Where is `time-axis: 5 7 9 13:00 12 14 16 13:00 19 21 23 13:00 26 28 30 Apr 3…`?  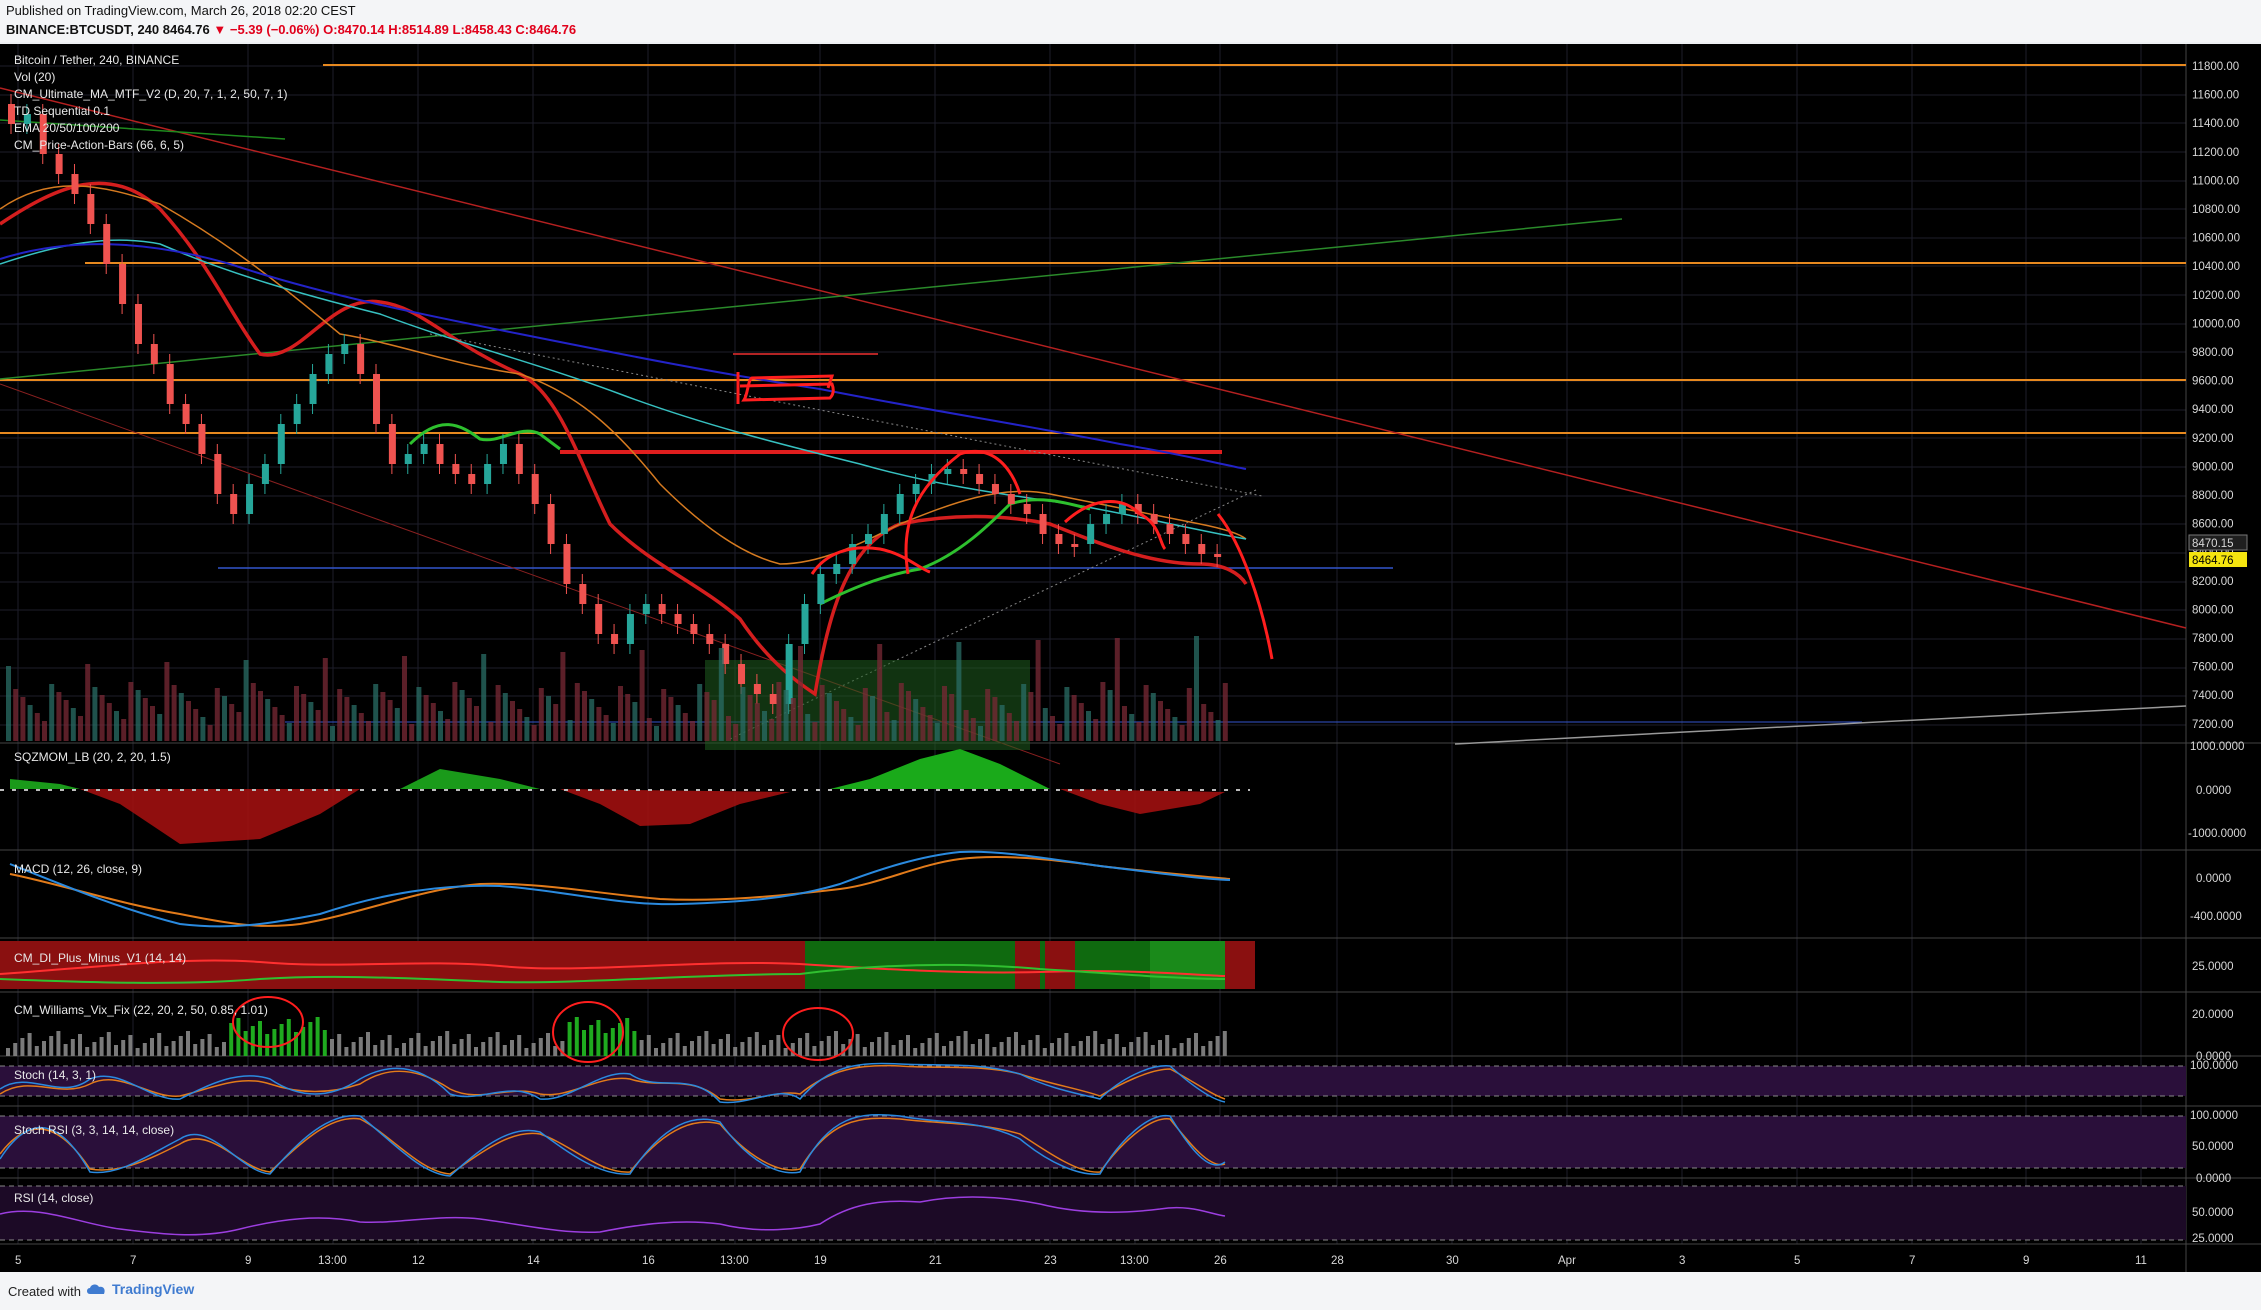 time-axis: 5 7 9 13:00 12 14 16 13:00 19 21 23 13:00 26 28 30 Apr 3… is located at coordinates (1081, 1261).